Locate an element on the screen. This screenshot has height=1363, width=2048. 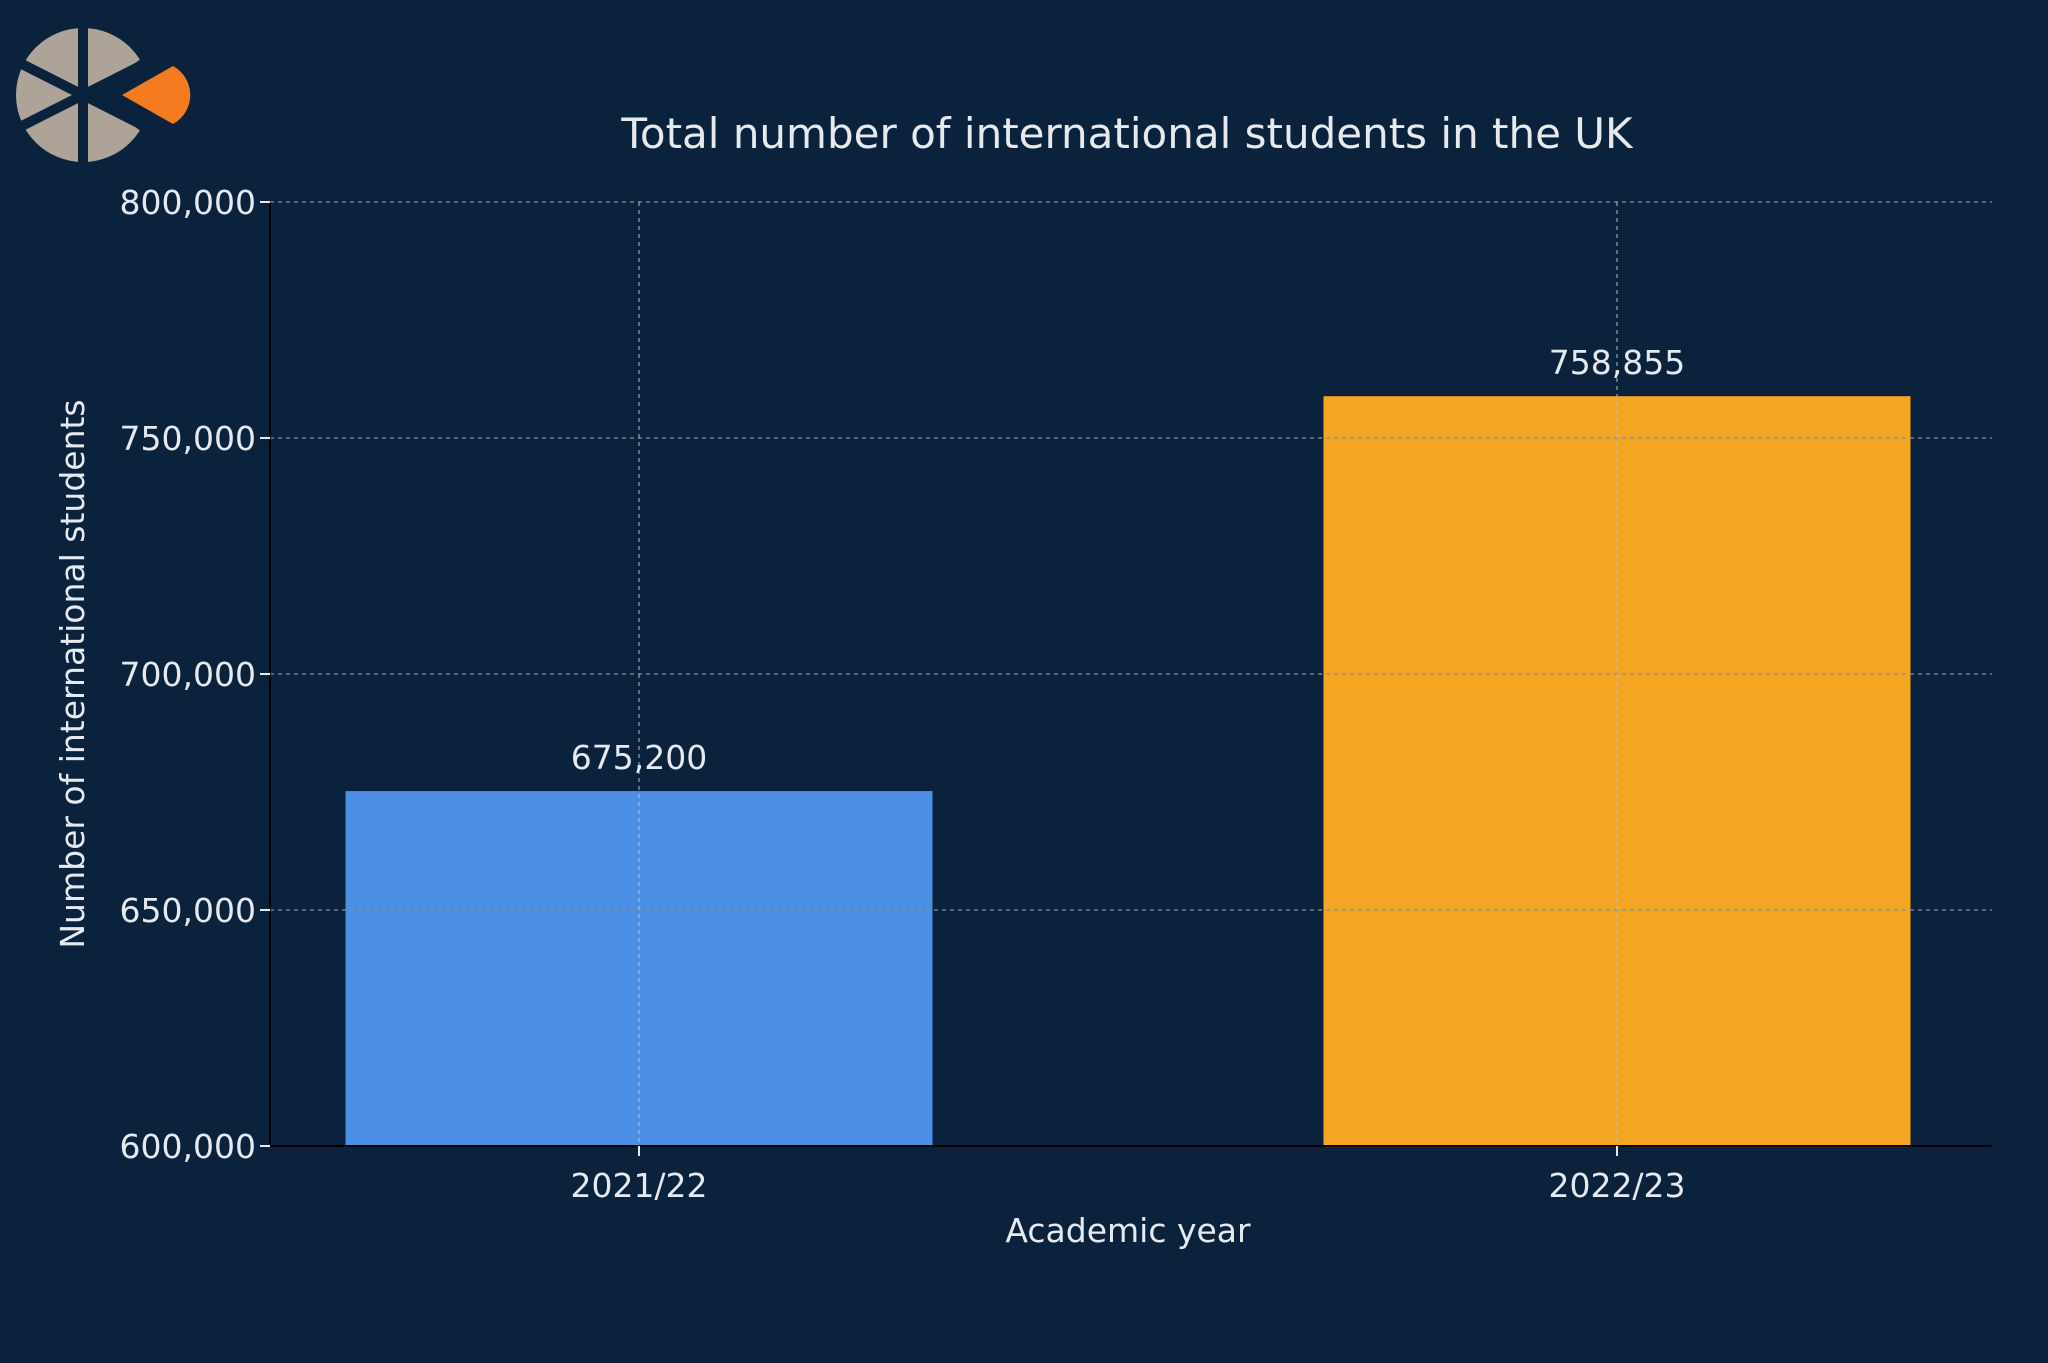
y-tick-label: 750,000 is located at coordinates (188, 438).